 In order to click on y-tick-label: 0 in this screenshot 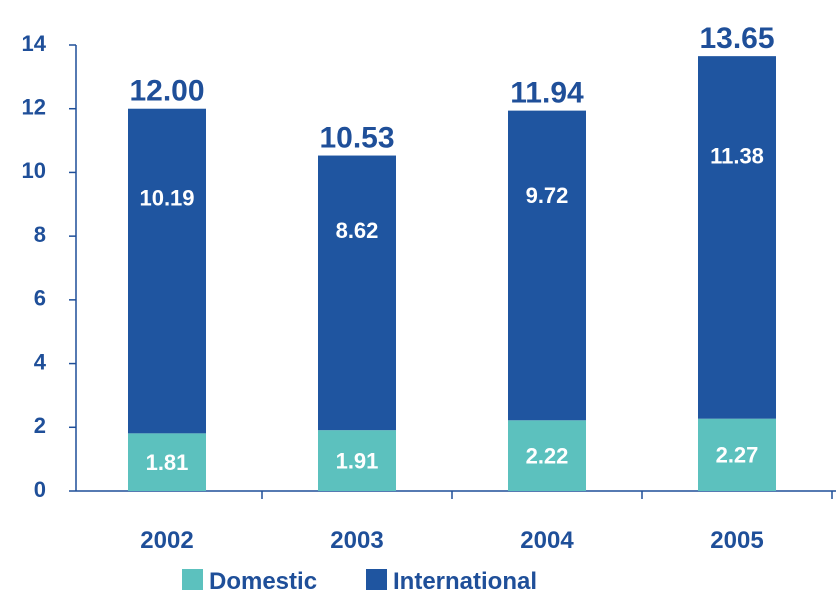, I will do `click(40, 489)`.